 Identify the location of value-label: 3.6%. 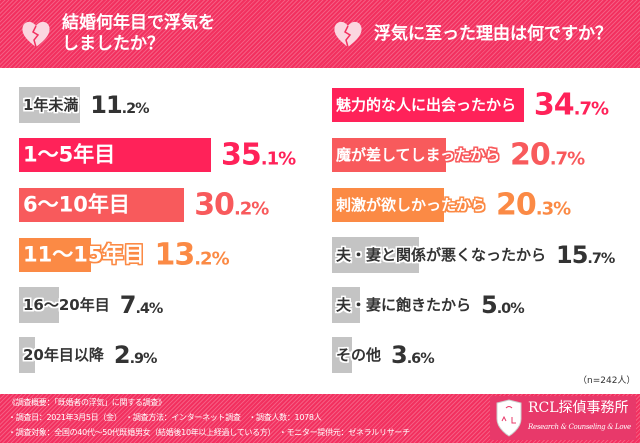
(413, 354).